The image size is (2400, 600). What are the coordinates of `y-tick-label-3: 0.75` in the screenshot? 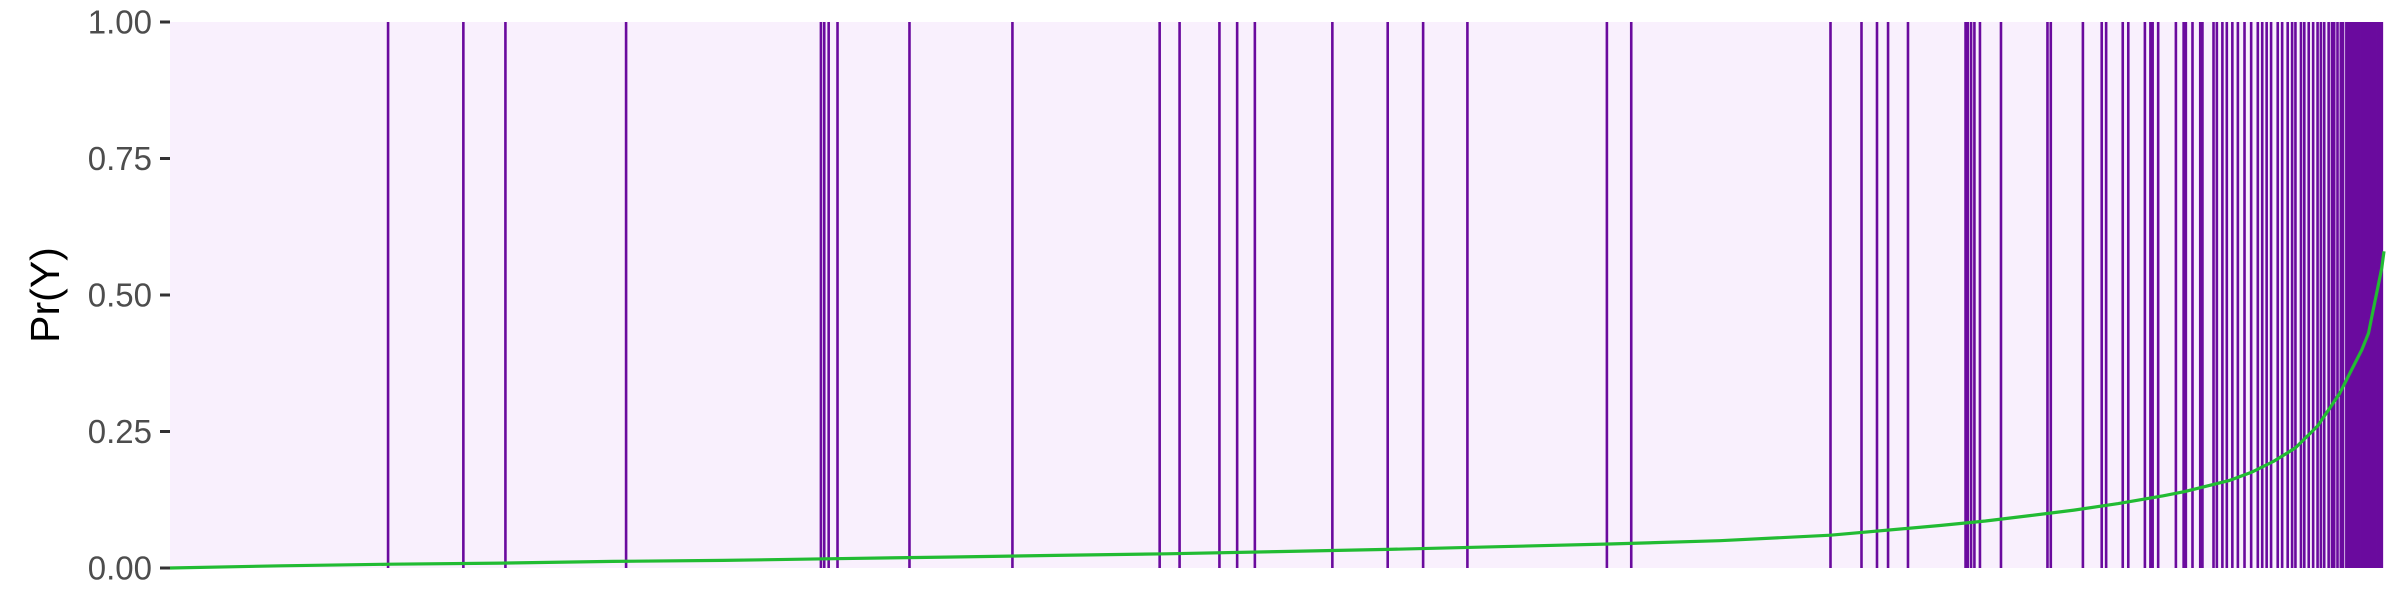 It's located at (120, 158).